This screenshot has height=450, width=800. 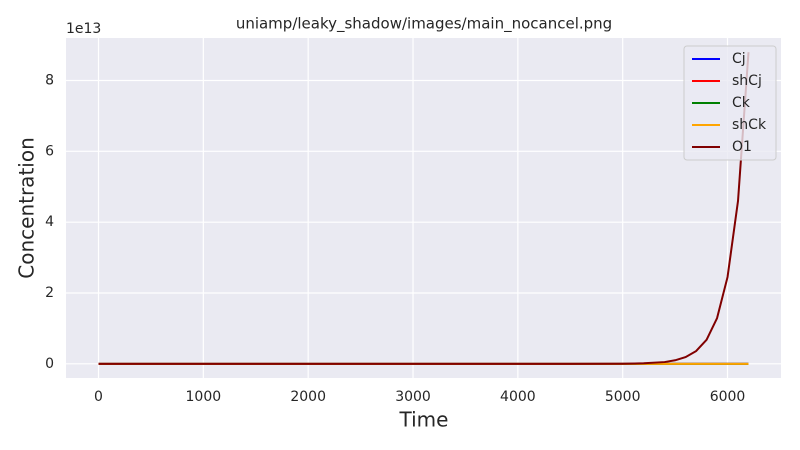 What do you see at coordinates (730, 103) in the screenshot?
I see `legend-box` at bounding box center [730, 103].